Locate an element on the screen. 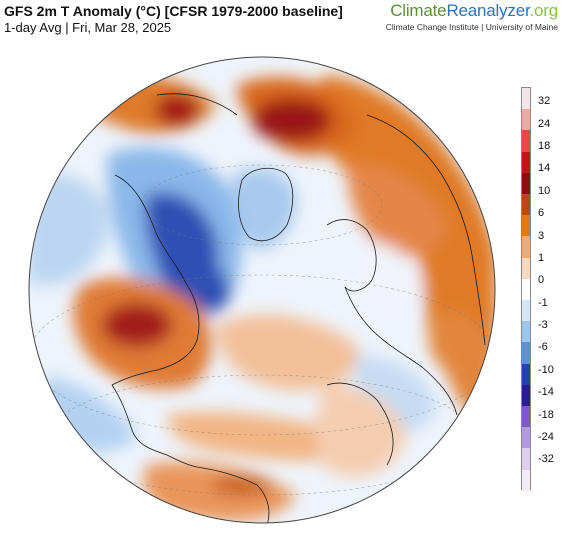 The image size is (562, 543). colorbar-label: 6 is located at coordinates (541, 213).